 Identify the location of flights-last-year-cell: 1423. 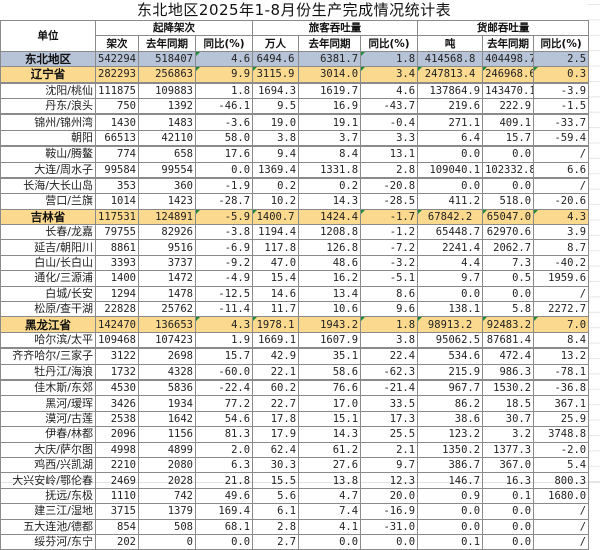
(167, 201).